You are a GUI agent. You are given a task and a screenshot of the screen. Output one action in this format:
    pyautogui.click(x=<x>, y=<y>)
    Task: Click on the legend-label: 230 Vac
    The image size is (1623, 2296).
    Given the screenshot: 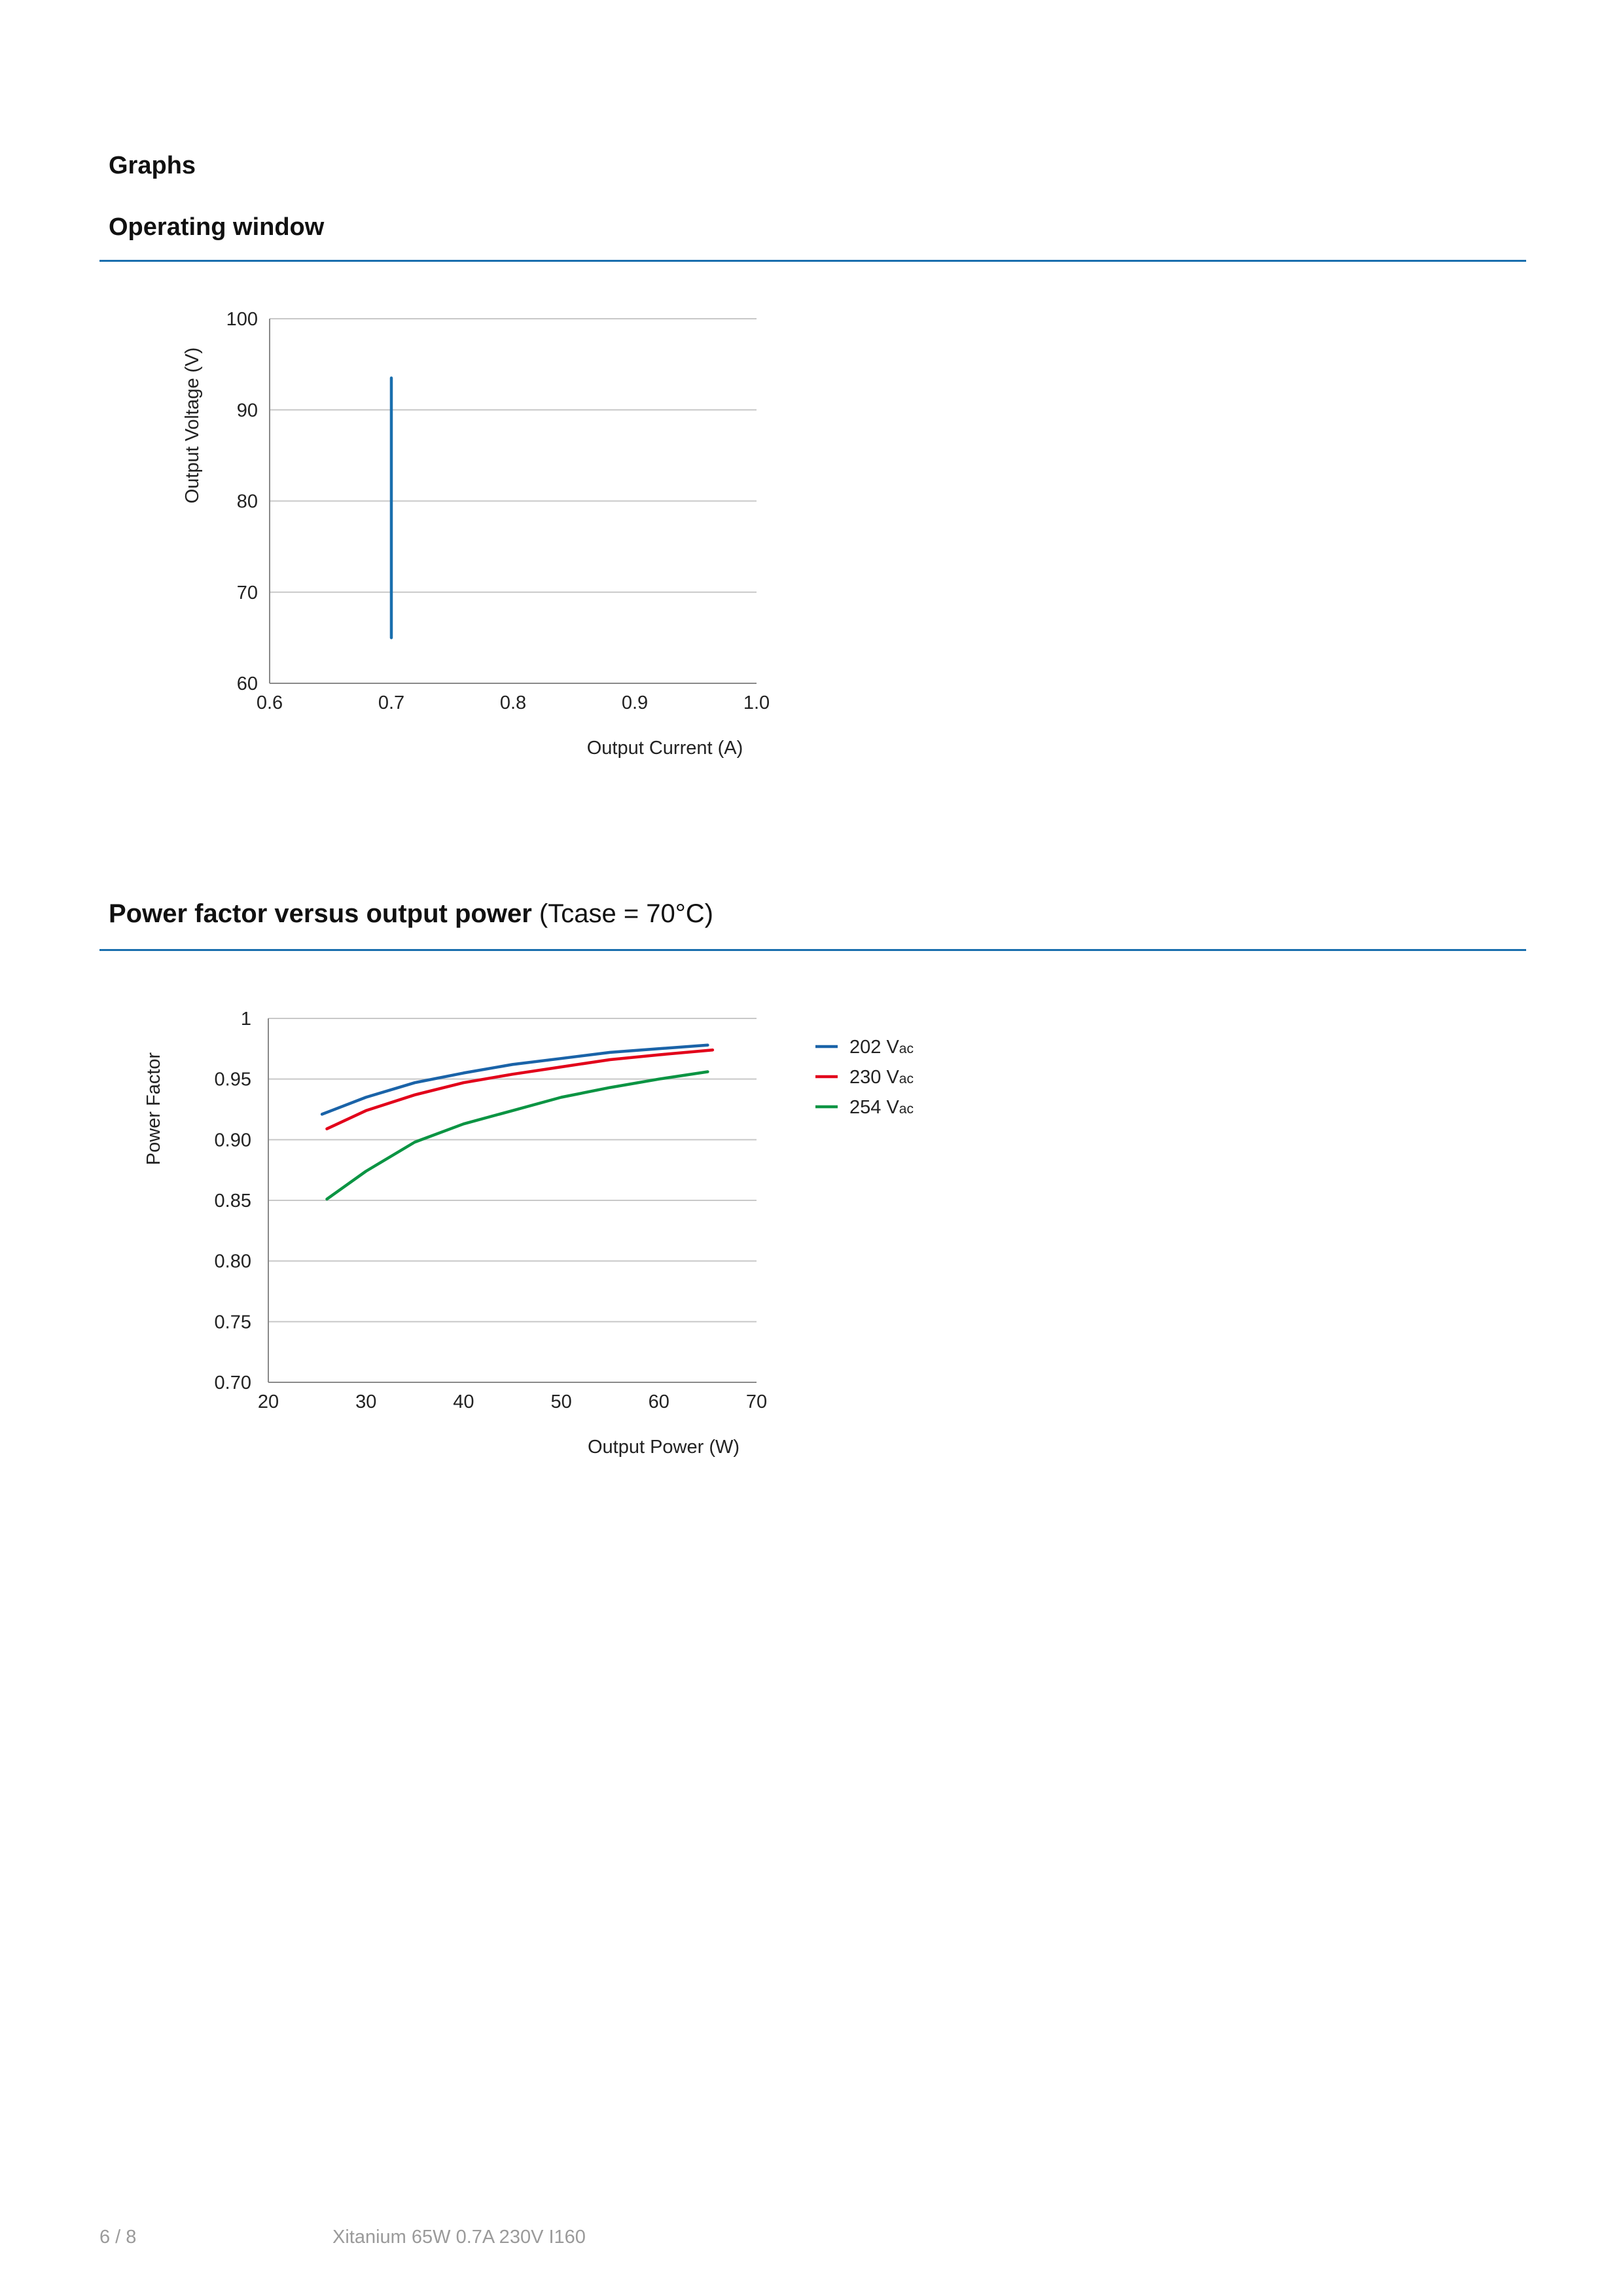 What is the action you would take?
    pyautogui.click(x=881, y=1077)
    